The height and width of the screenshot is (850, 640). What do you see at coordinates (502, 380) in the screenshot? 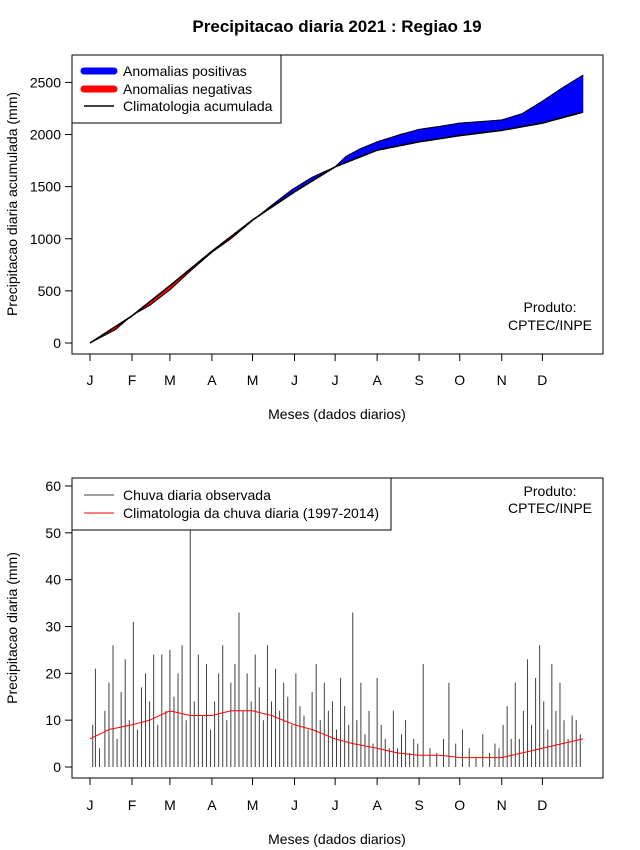
I see `cumulative-x-tick-label: N` at bounding box center [502, 380].